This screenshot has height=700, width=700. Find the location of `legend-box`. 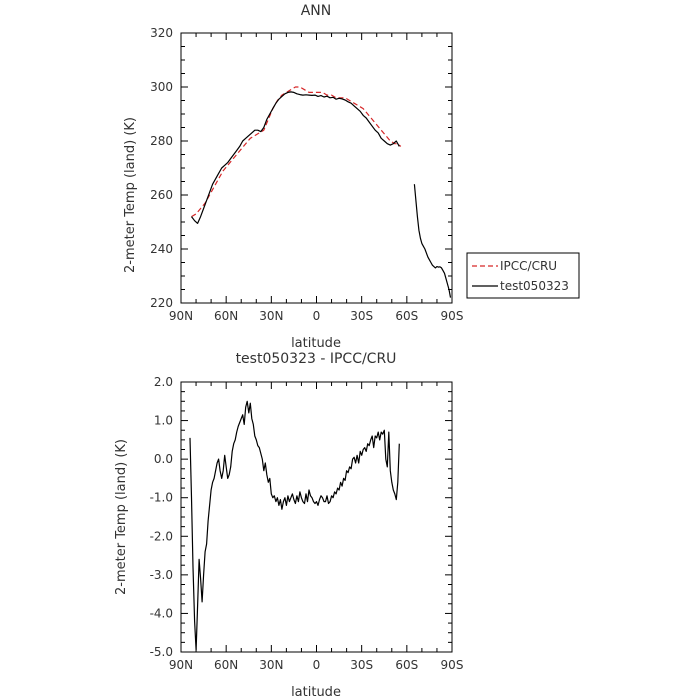

legend-box is located at coordinates (523, 275).